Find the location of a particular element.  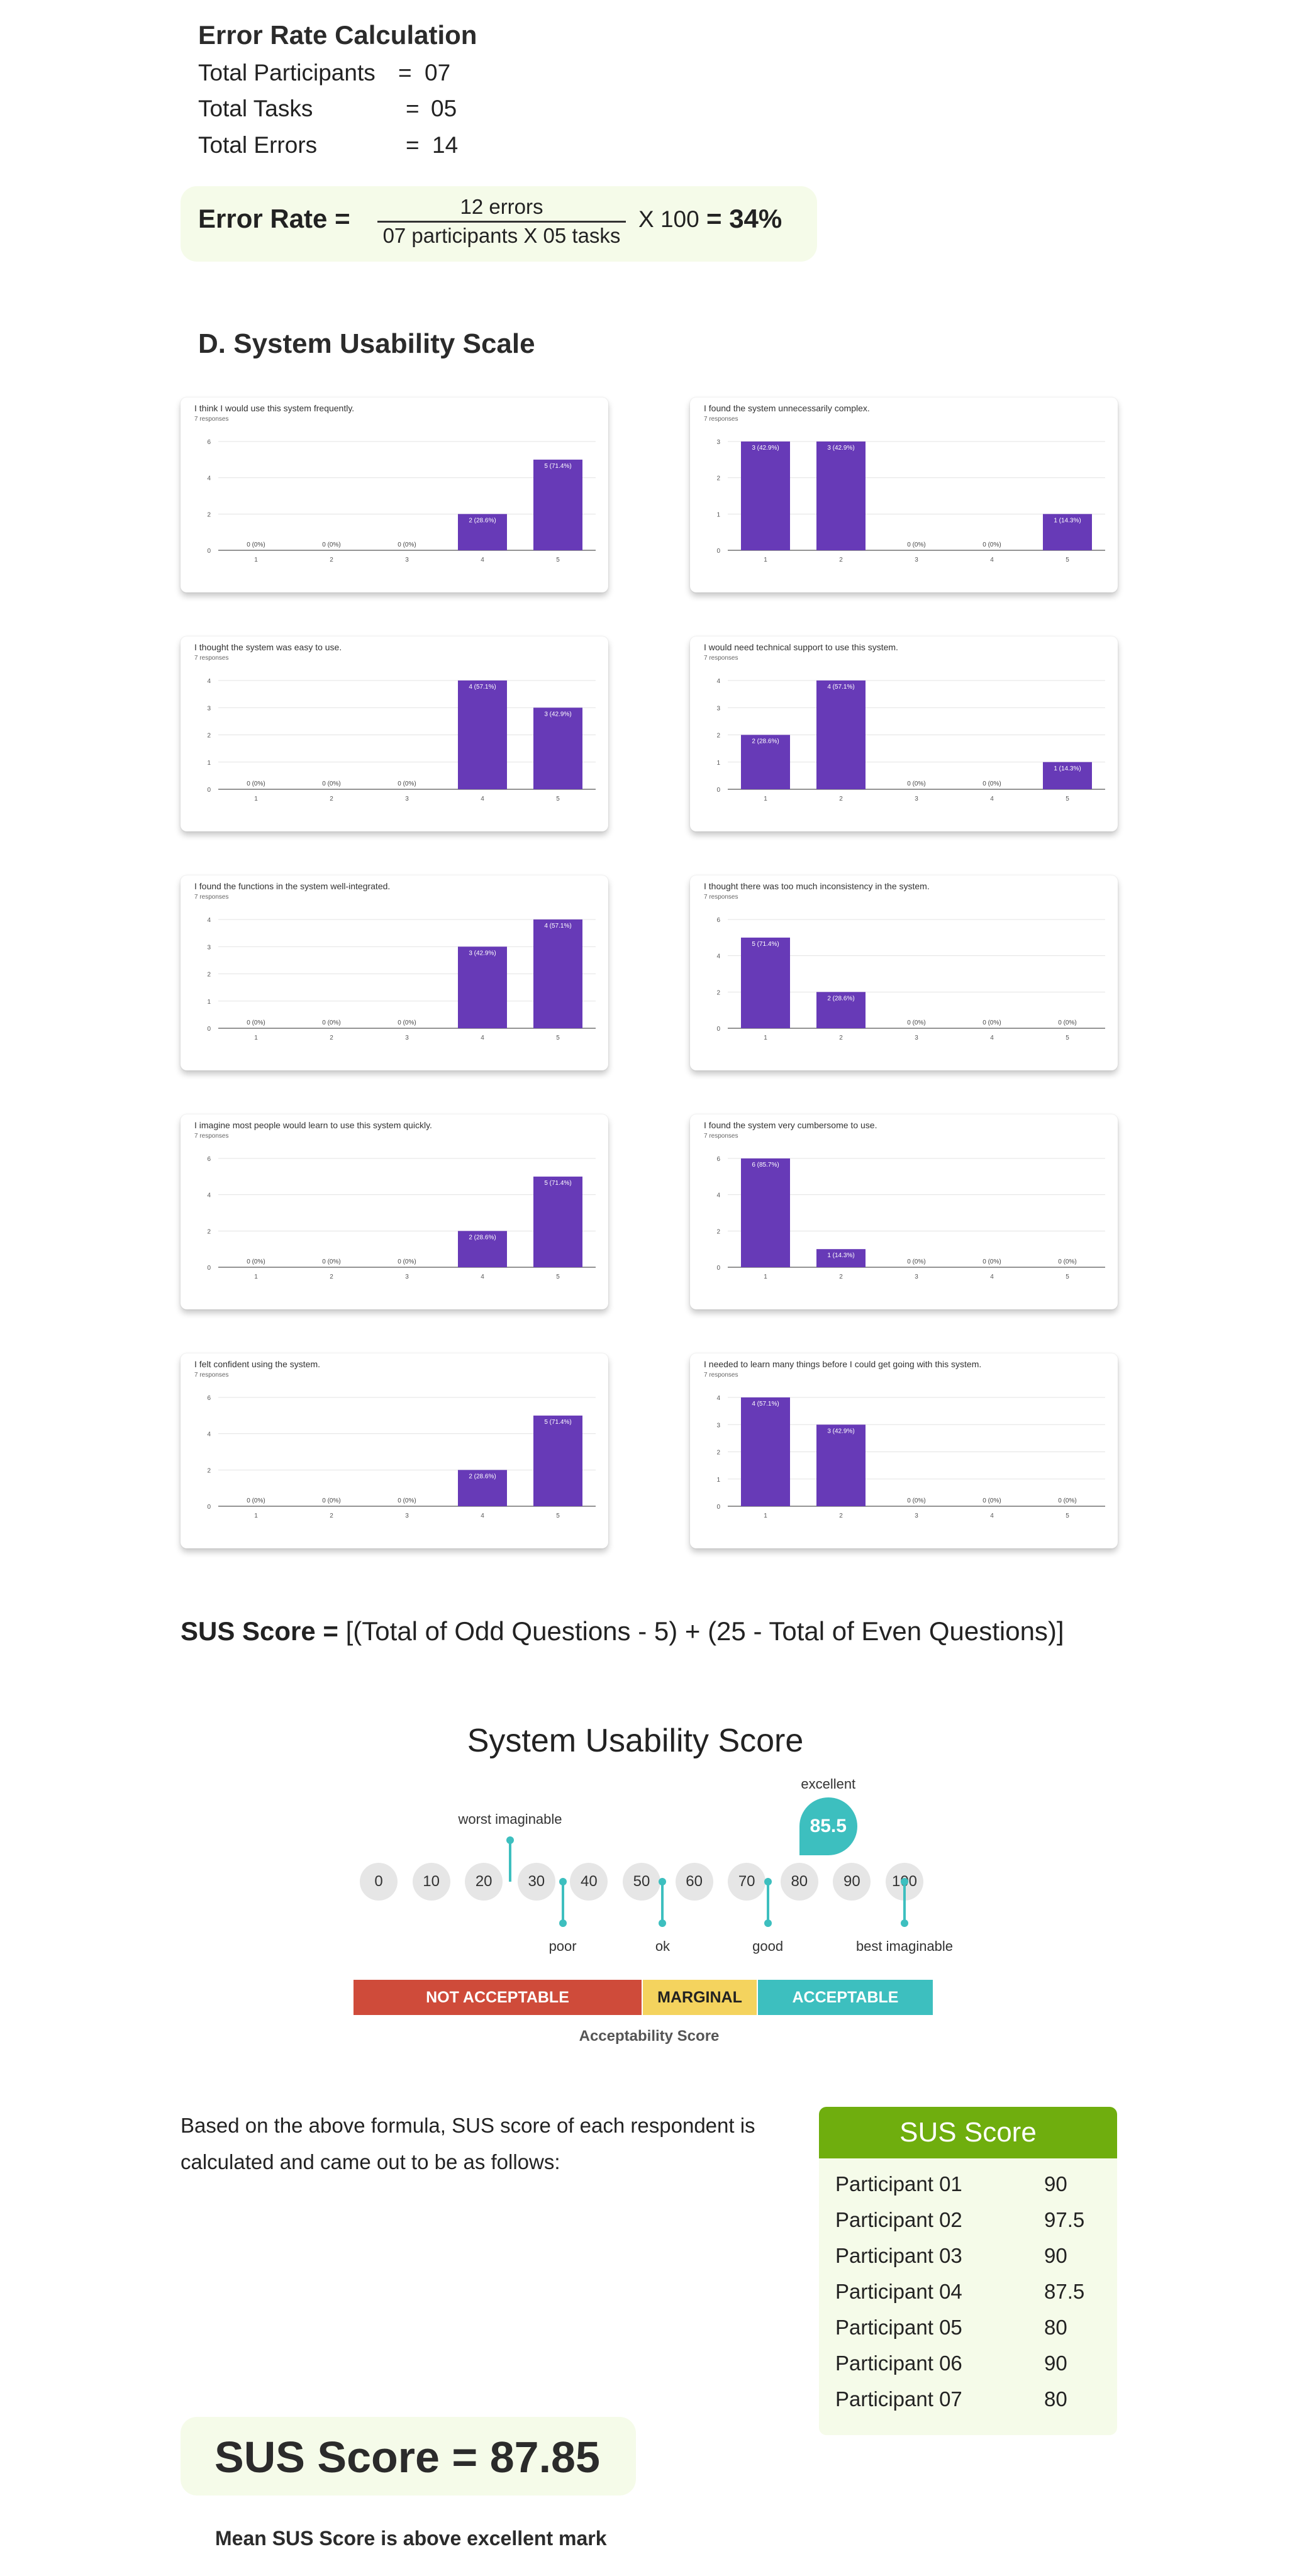

gauge-tick: 50 is located at coordinates (641, 1882).